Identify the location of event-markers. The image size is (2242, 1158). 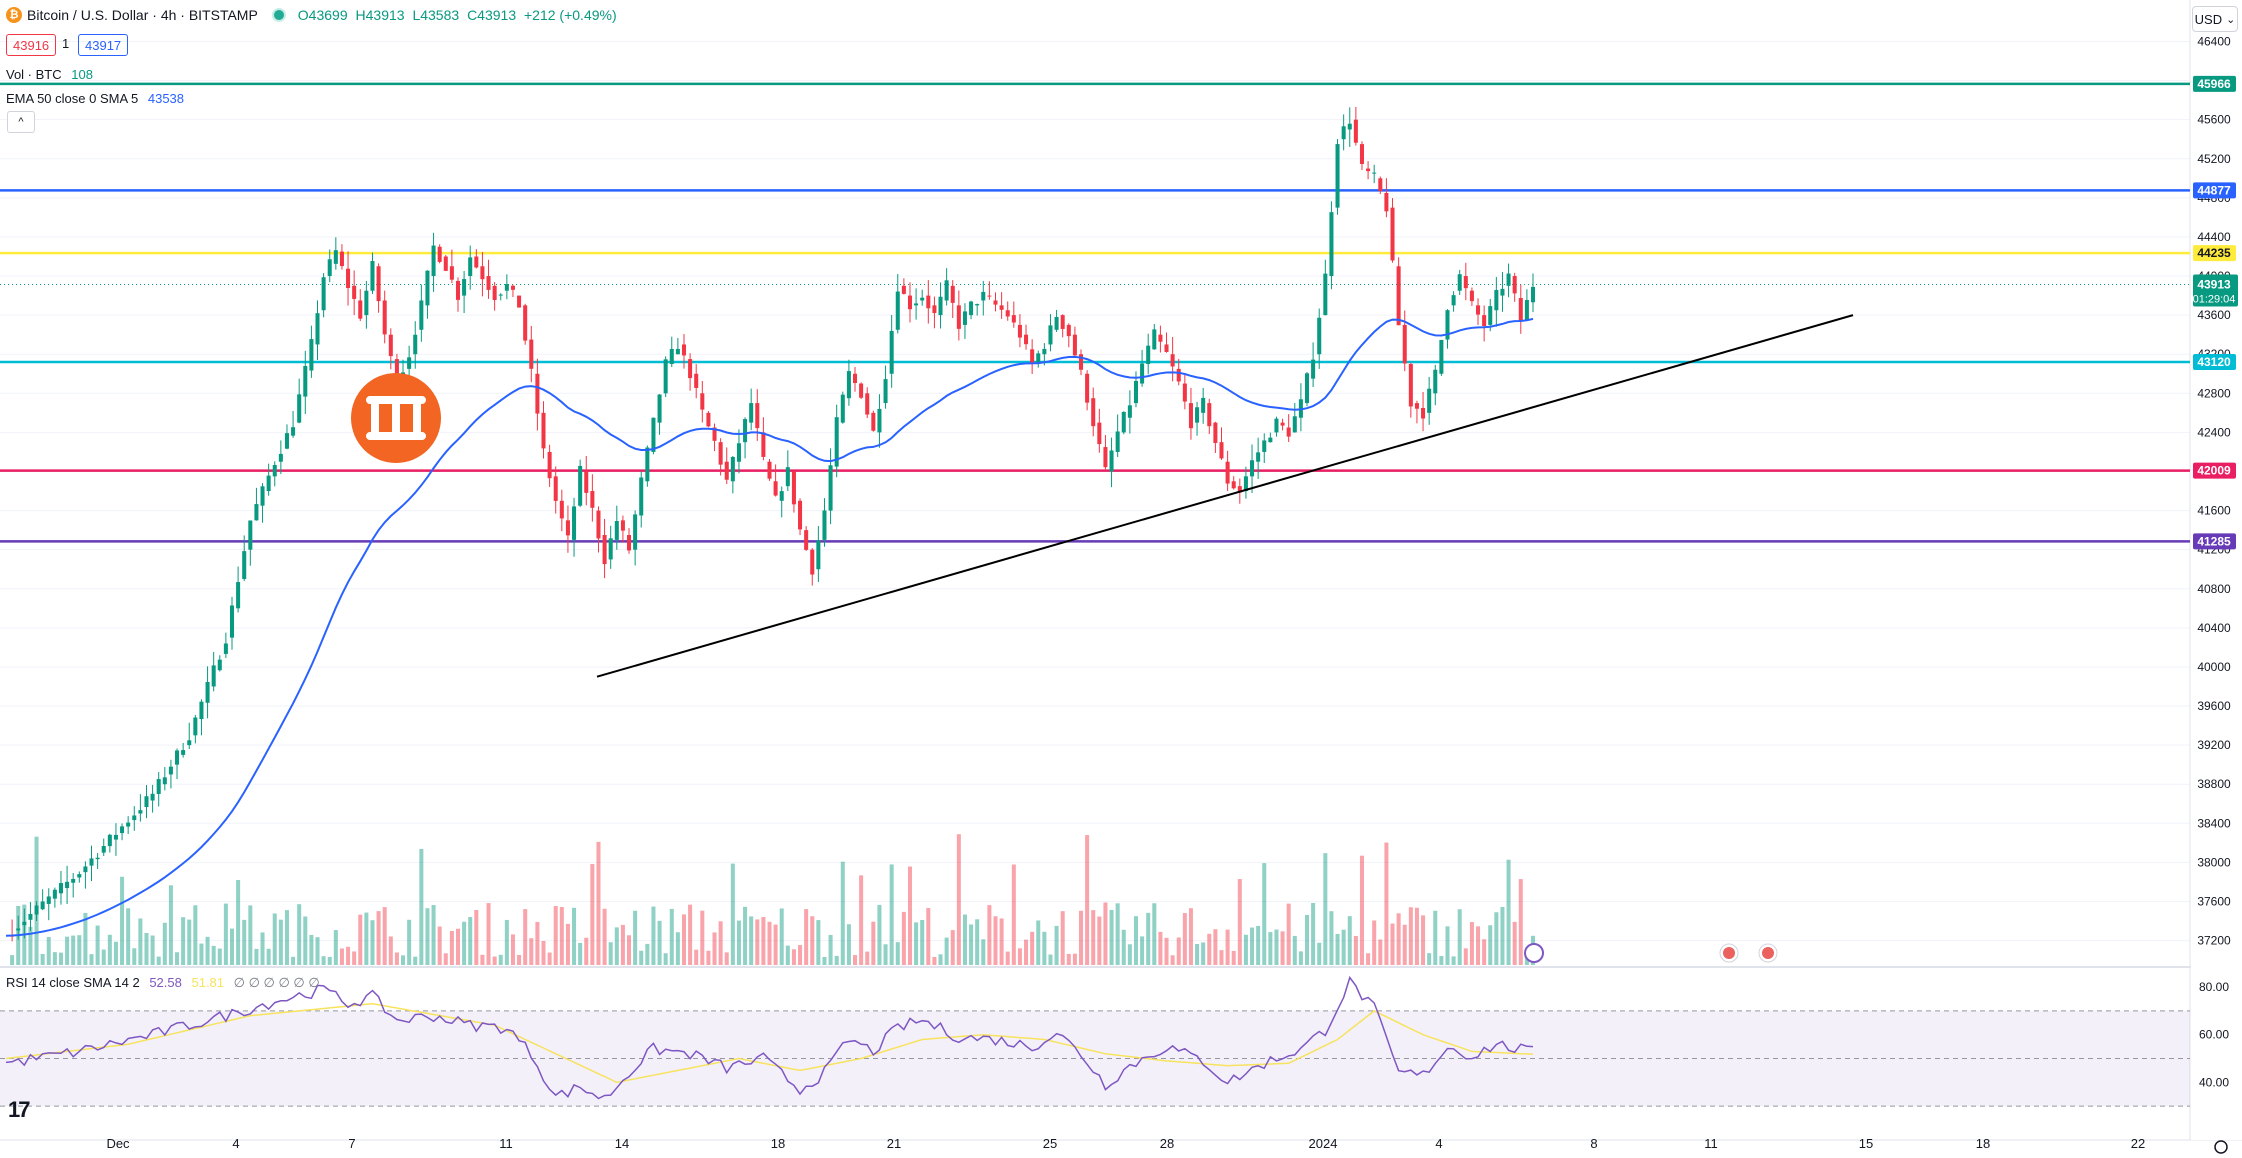
(1651, 953).